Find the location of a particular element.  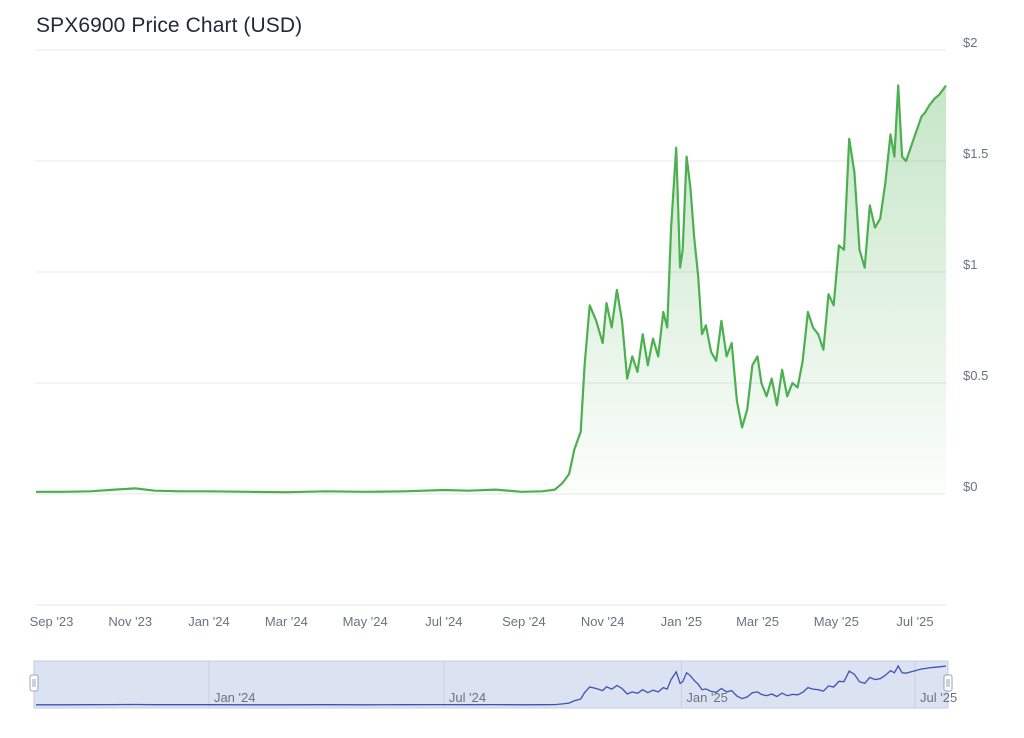

x-tick-label: Jan '24 is located at coordinates (209, 621).